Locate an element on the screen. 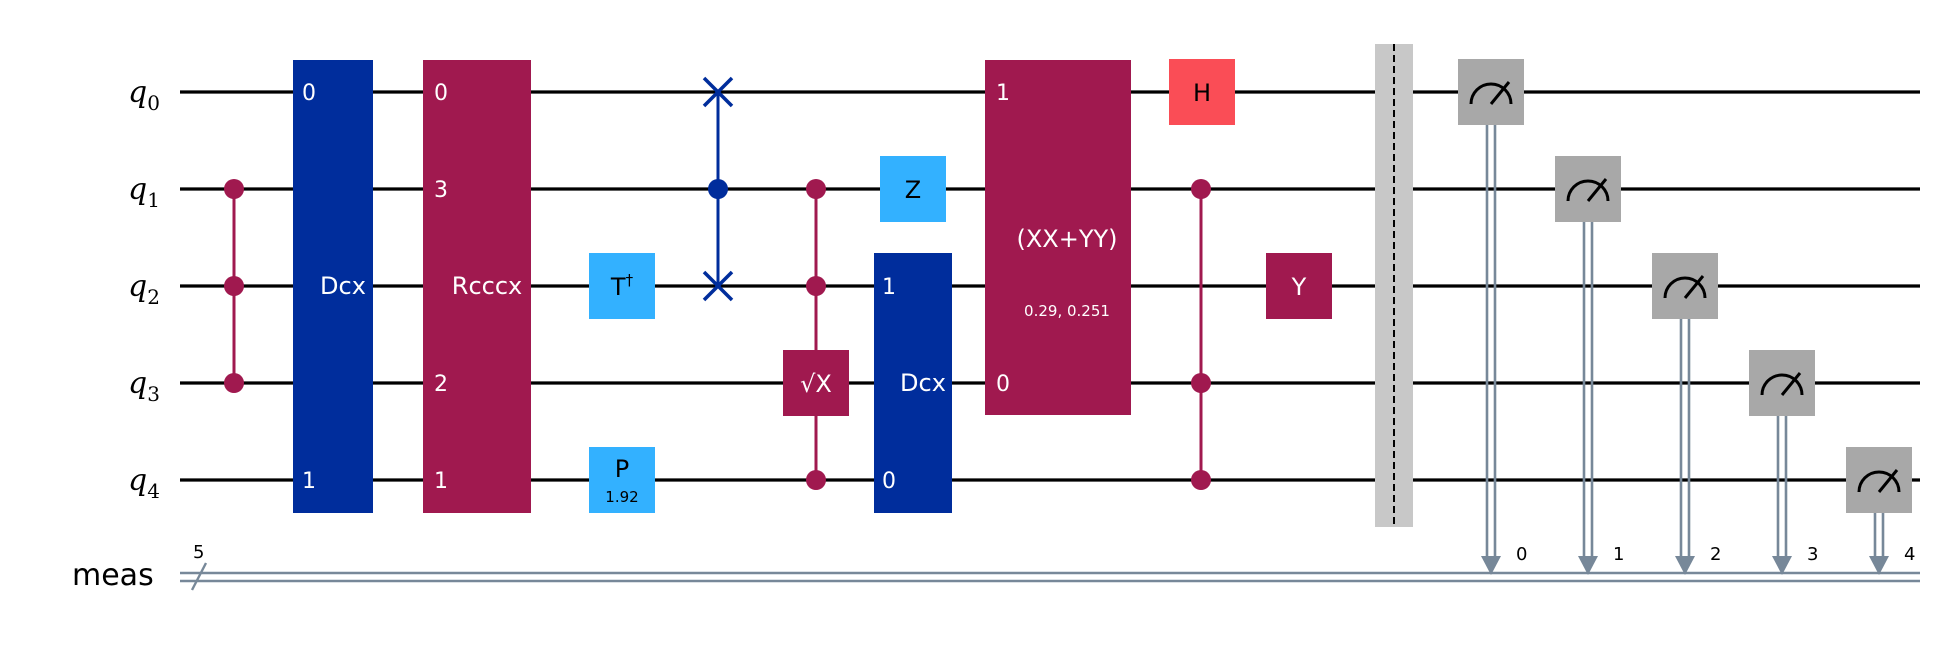 The height and width of the screenshot is (648, 1955). hadamard-gate: H is located at coordinates (1202, 92).